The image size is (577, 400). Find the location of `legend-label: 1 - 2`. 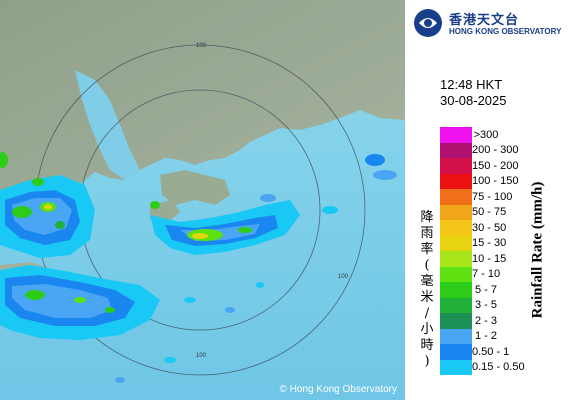

legend-label: 1 - 2 is located at coordinates (485, 336).